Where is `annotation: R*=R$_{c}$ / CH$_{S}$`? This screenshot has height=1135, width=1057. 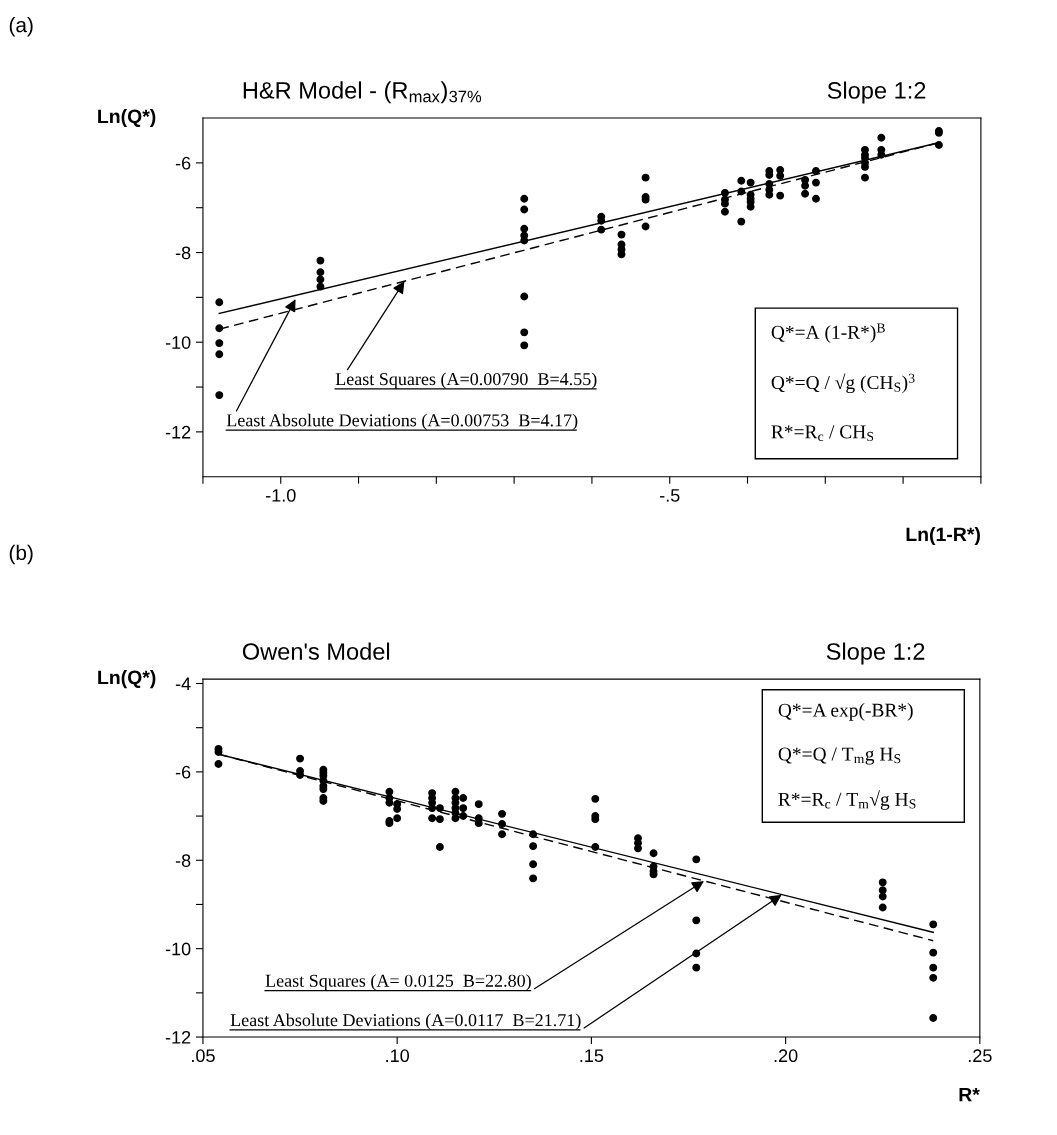
annotation: R*=R$_{c}$ / CH$_{S}$ is located at coordinates (822, 433).